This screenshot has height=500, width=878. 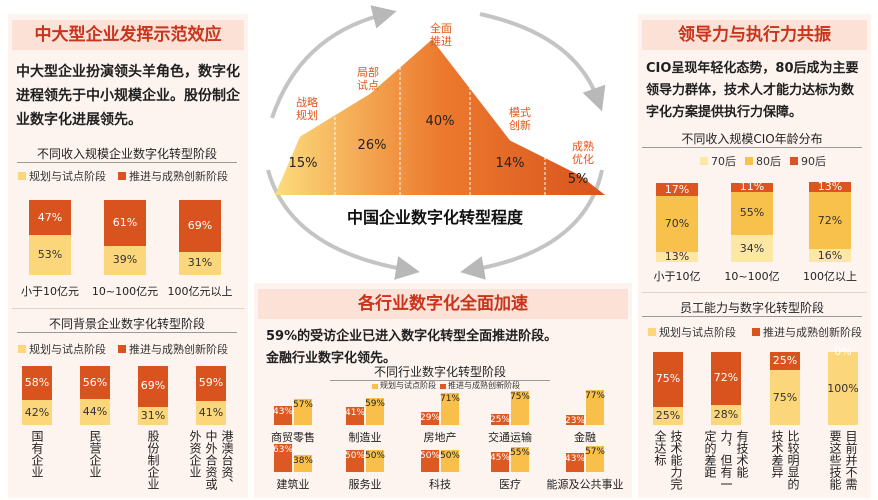 I want to click on value-label: 53%, so click(x=50, y=255).